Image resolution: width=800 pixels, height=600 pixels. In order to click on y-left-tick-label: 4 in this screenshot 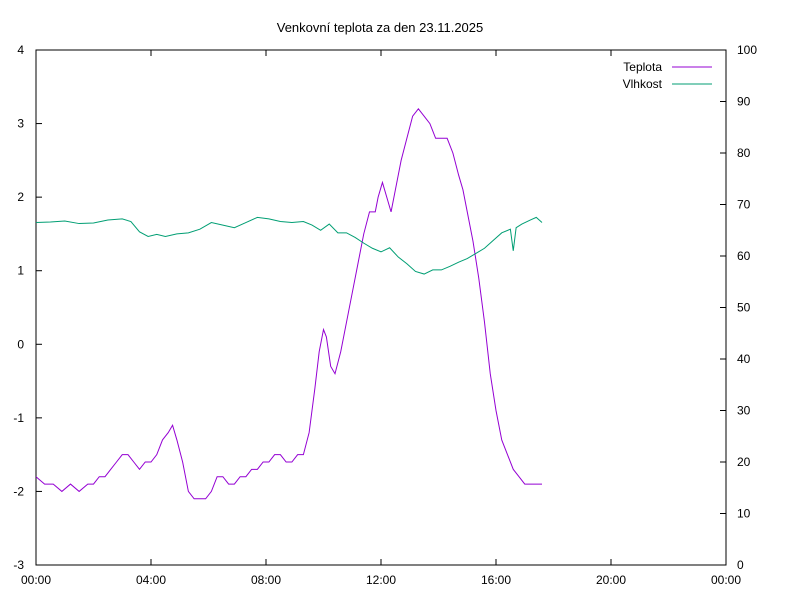, I will do `click(20, 50)`.